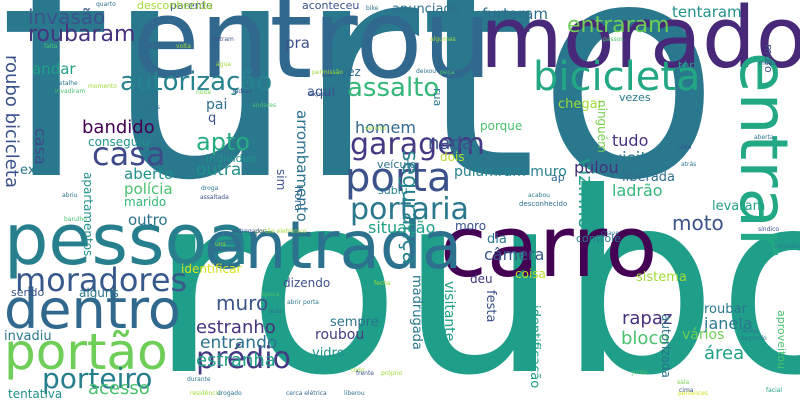  What do you see at coordinates (204, 92) in the screenshot?
I see `word-andares: noite` at bounding box center [204, 92].